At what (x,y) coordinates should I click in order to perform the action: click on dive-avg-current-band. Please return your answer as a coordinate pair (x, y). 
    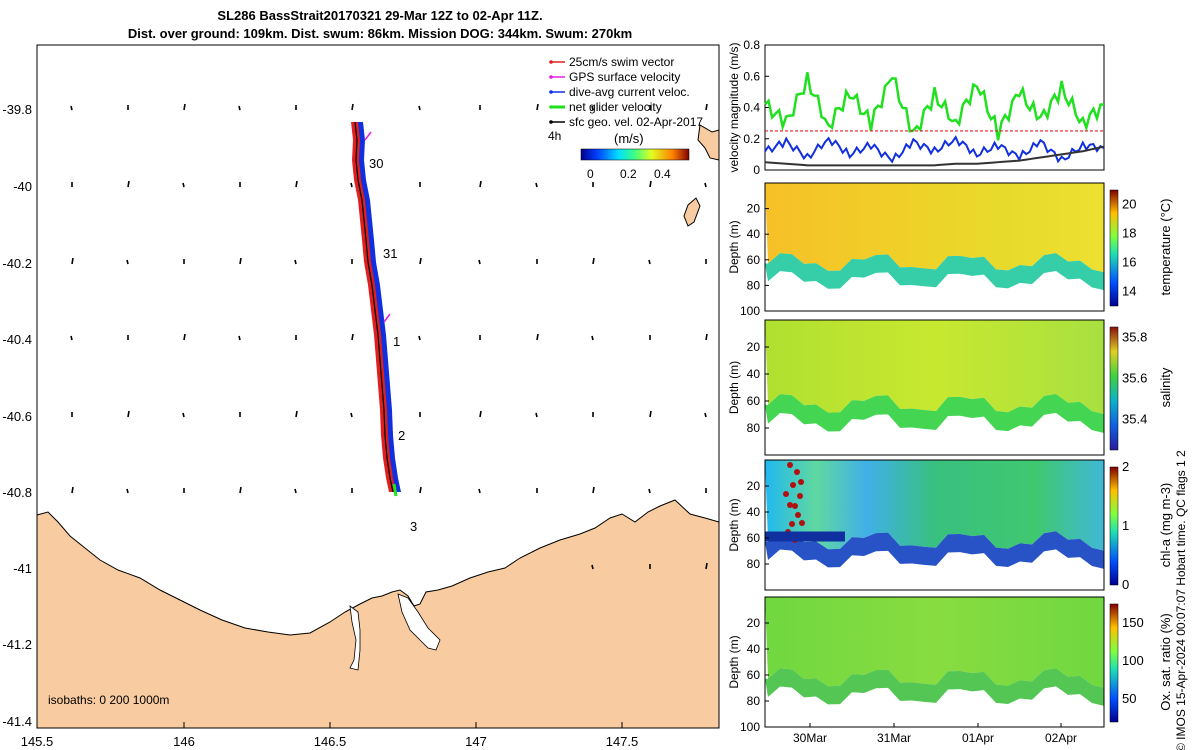
    Looking at the image, I should click on (378, 307).